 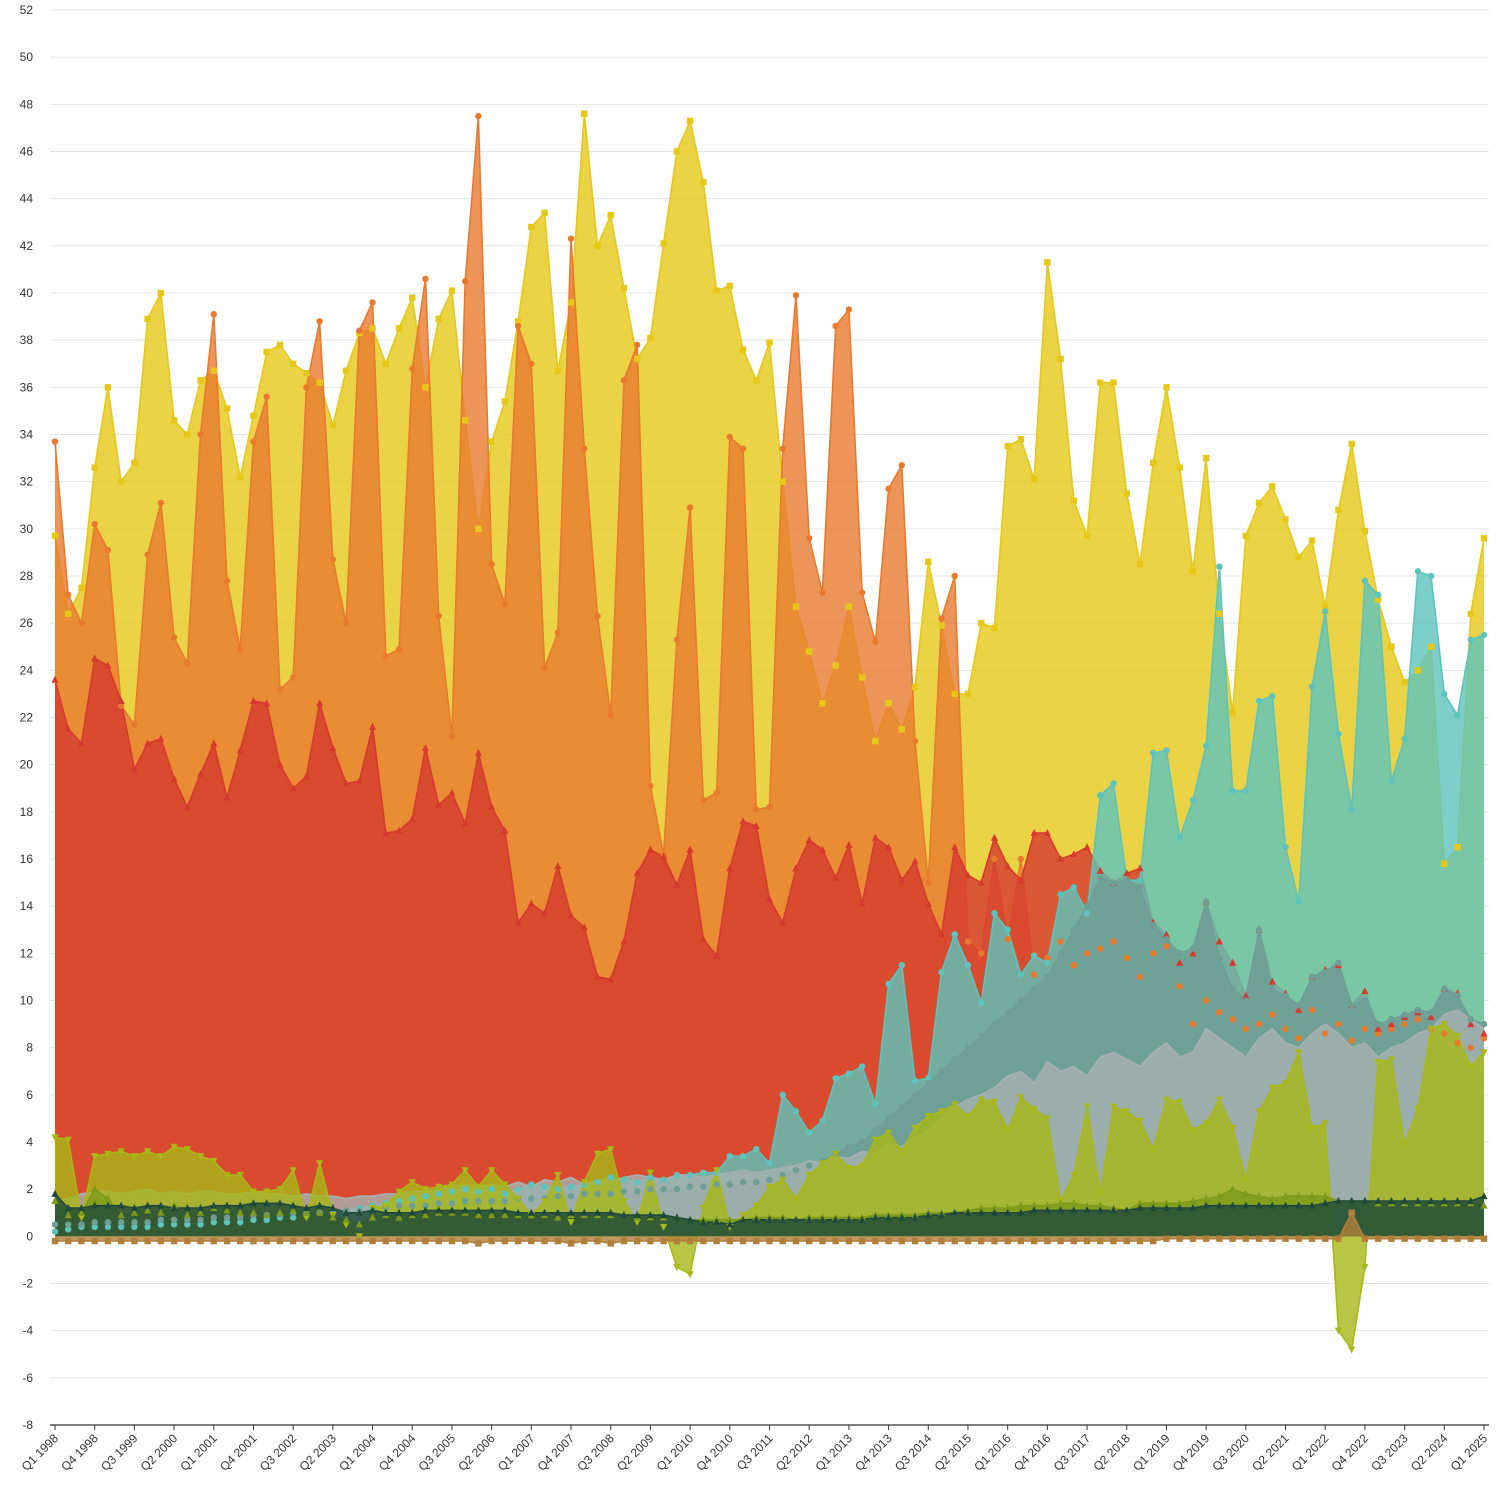 I want to click on x-tick-label: Q4 2001, so click(x=238, y=1452).